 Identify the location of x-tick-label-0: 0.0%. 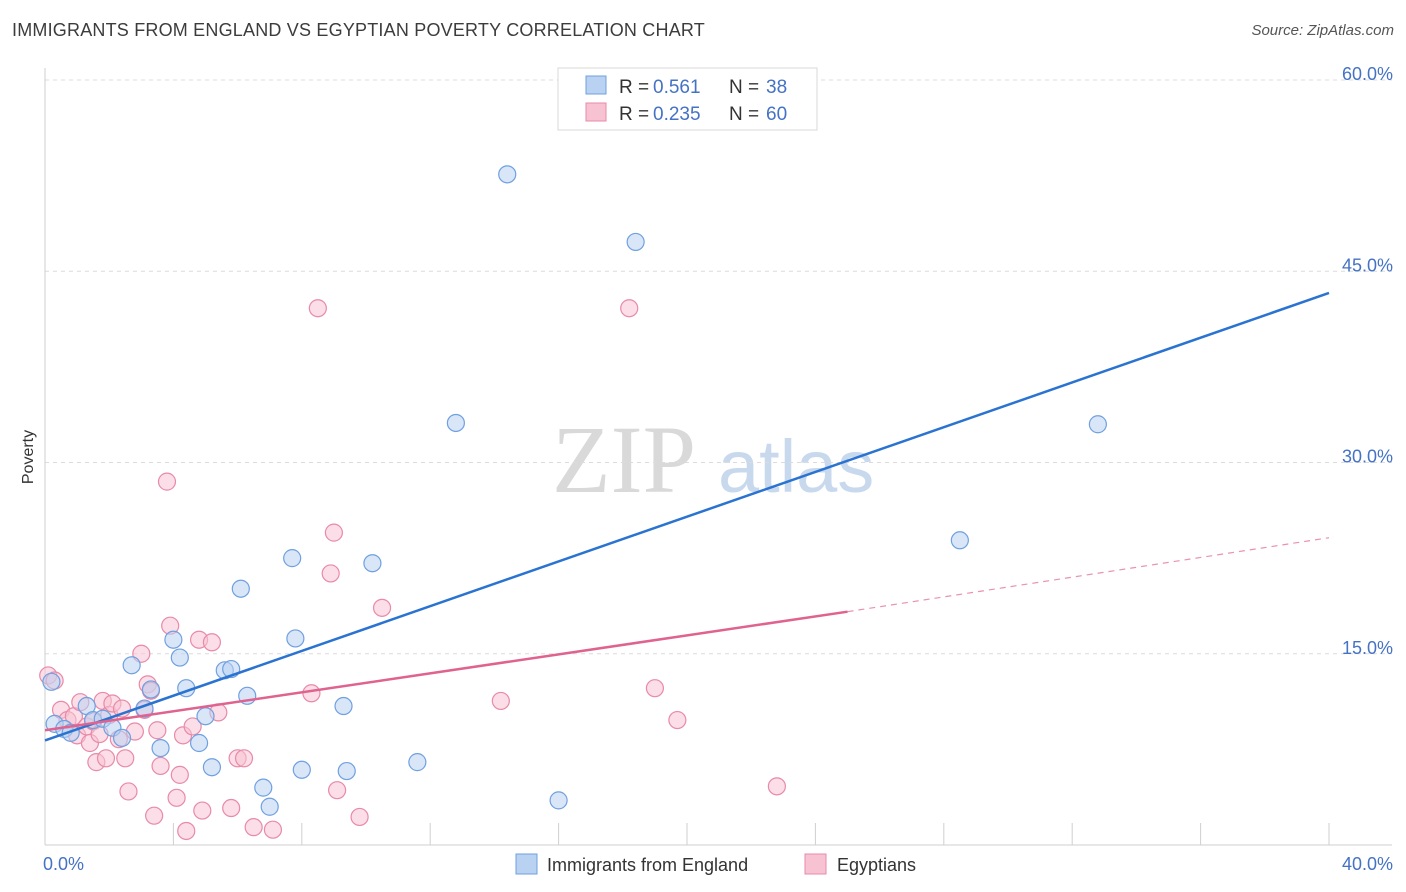
(63, 864).